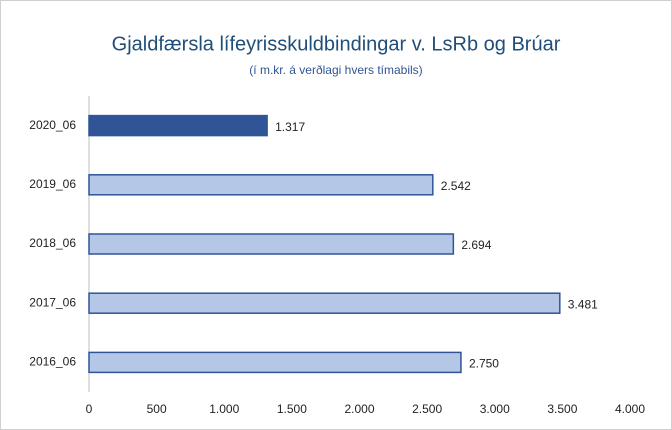  Describe the element at coordinates (335, 70) in the screenshot. I see `chart-subtitle: (í m.kr. á verðlagi hvers tímabils)` at that location.